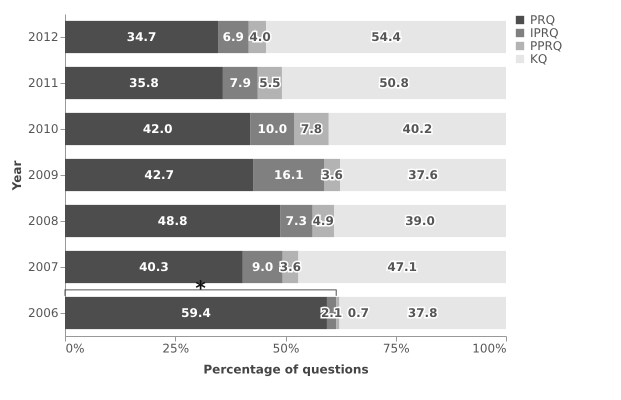 This screenshot has width=621, height=400. I want to click on data-label: 35.8, so click(144, 83).